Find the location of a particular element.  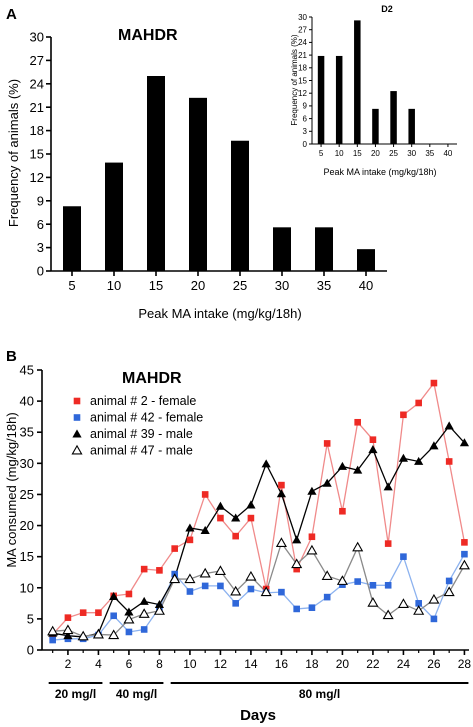

phase-label-0: 20 mg/l is located at coordinates (75, 694).